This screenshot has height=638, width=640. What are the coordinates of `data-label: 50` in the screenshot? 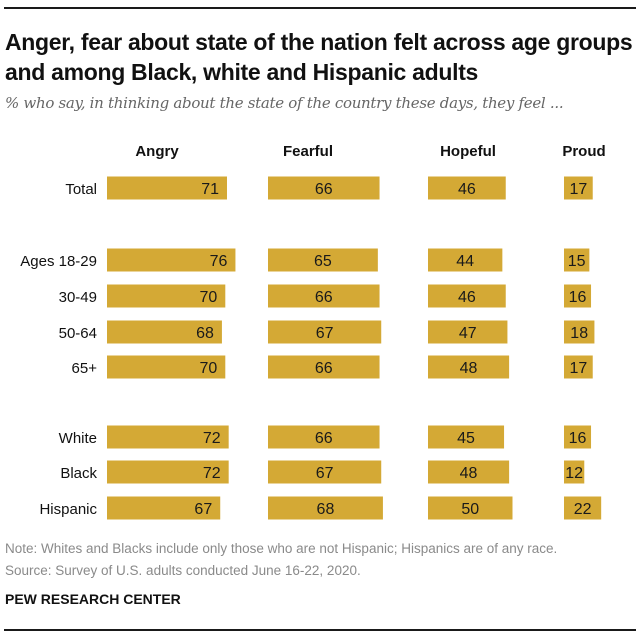 It's located at (470, 509).